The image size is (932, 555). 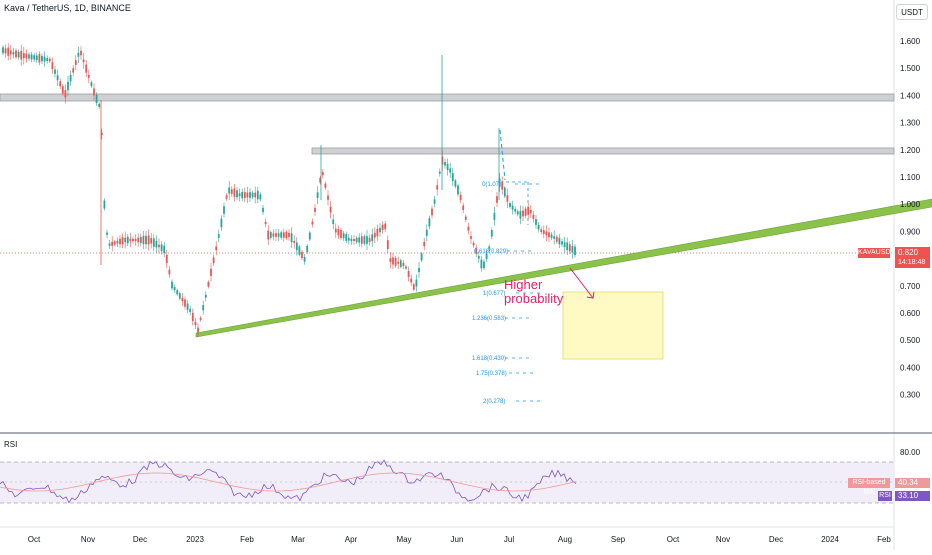 I want to click on price-tick: 0.500, so click(x=910, y=340).